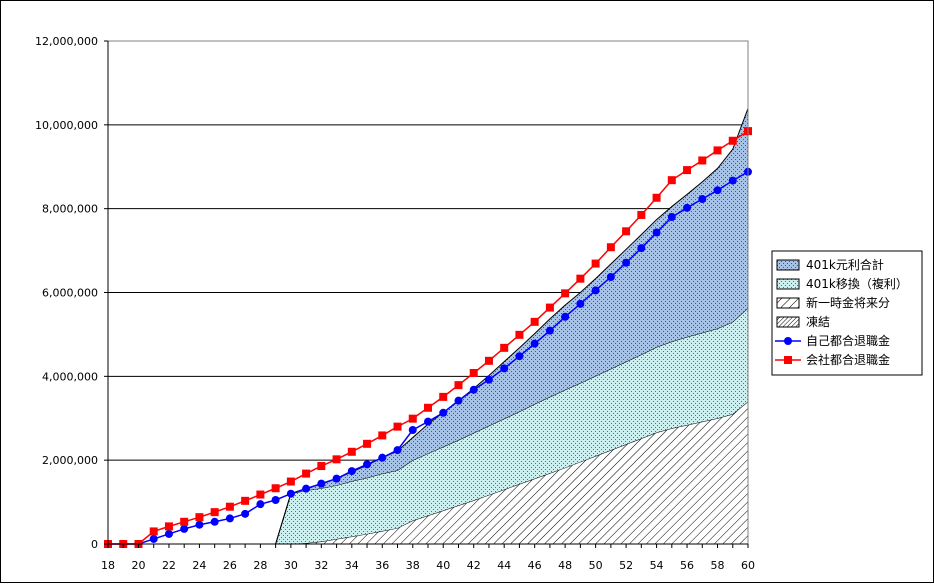 This screenshot has width=934, height=587. I want to click on y-tick-label: 6,000,000, so click(70, 293).